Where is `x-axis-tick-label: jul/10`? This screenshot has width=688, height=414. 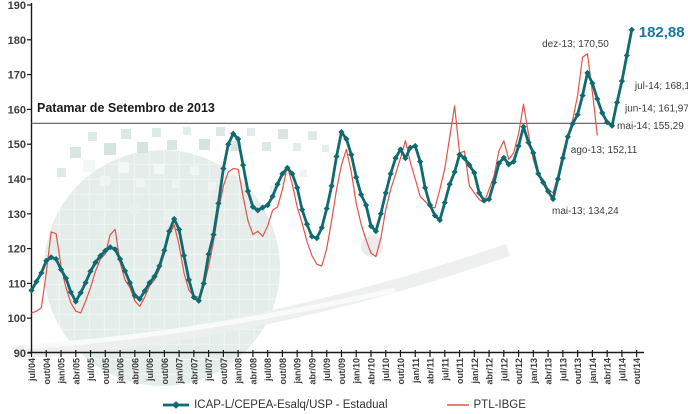 x-axis-tick-label: jul/10 is located at coordinates (386, 370).